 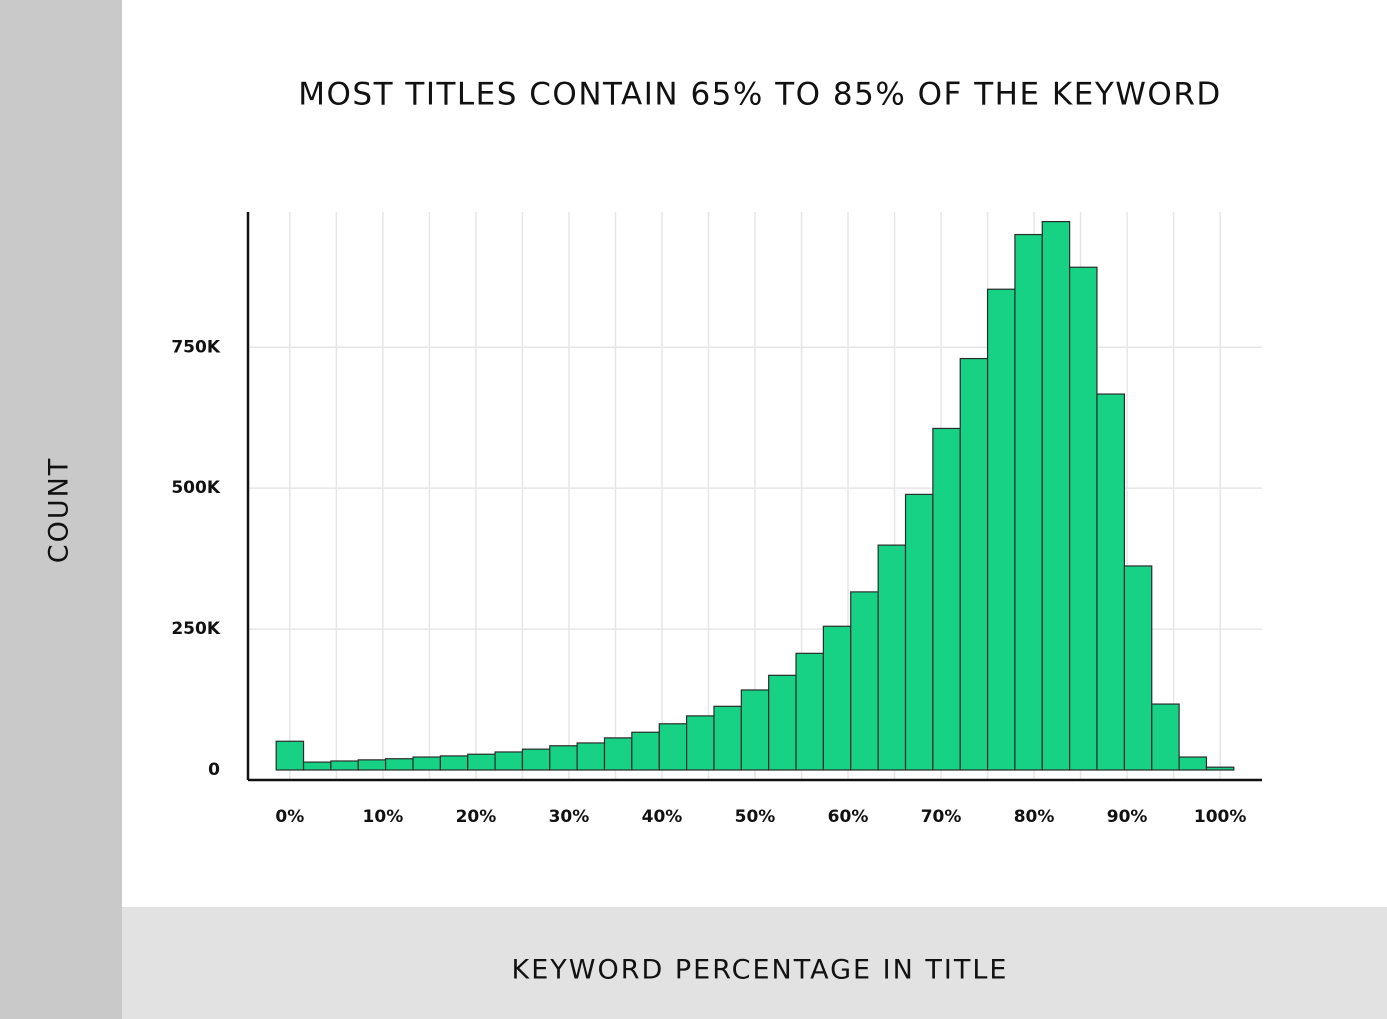 What do you see at coordinates (1034, 817) in the screenshot?
I see `x-tick-label: 80%` at bounding box center [1034, 817].